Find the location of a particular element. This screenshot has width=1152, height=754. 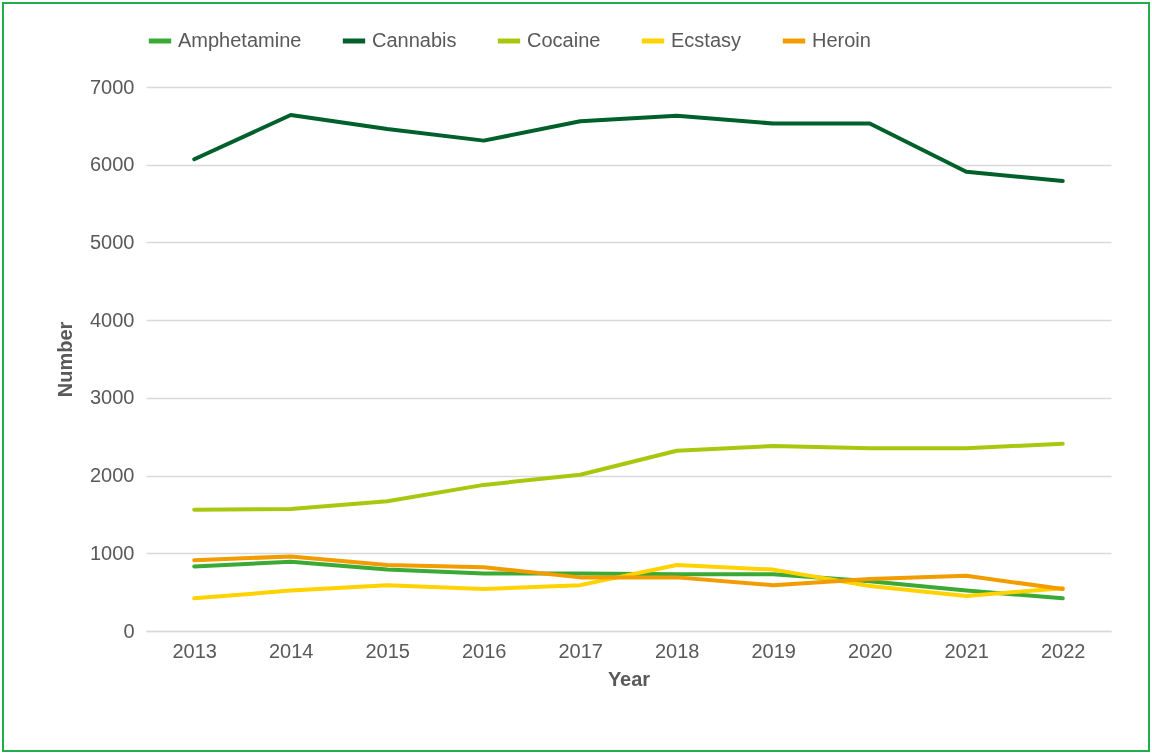

x-tick-label: 2013 is located at coordinates (194, 650).